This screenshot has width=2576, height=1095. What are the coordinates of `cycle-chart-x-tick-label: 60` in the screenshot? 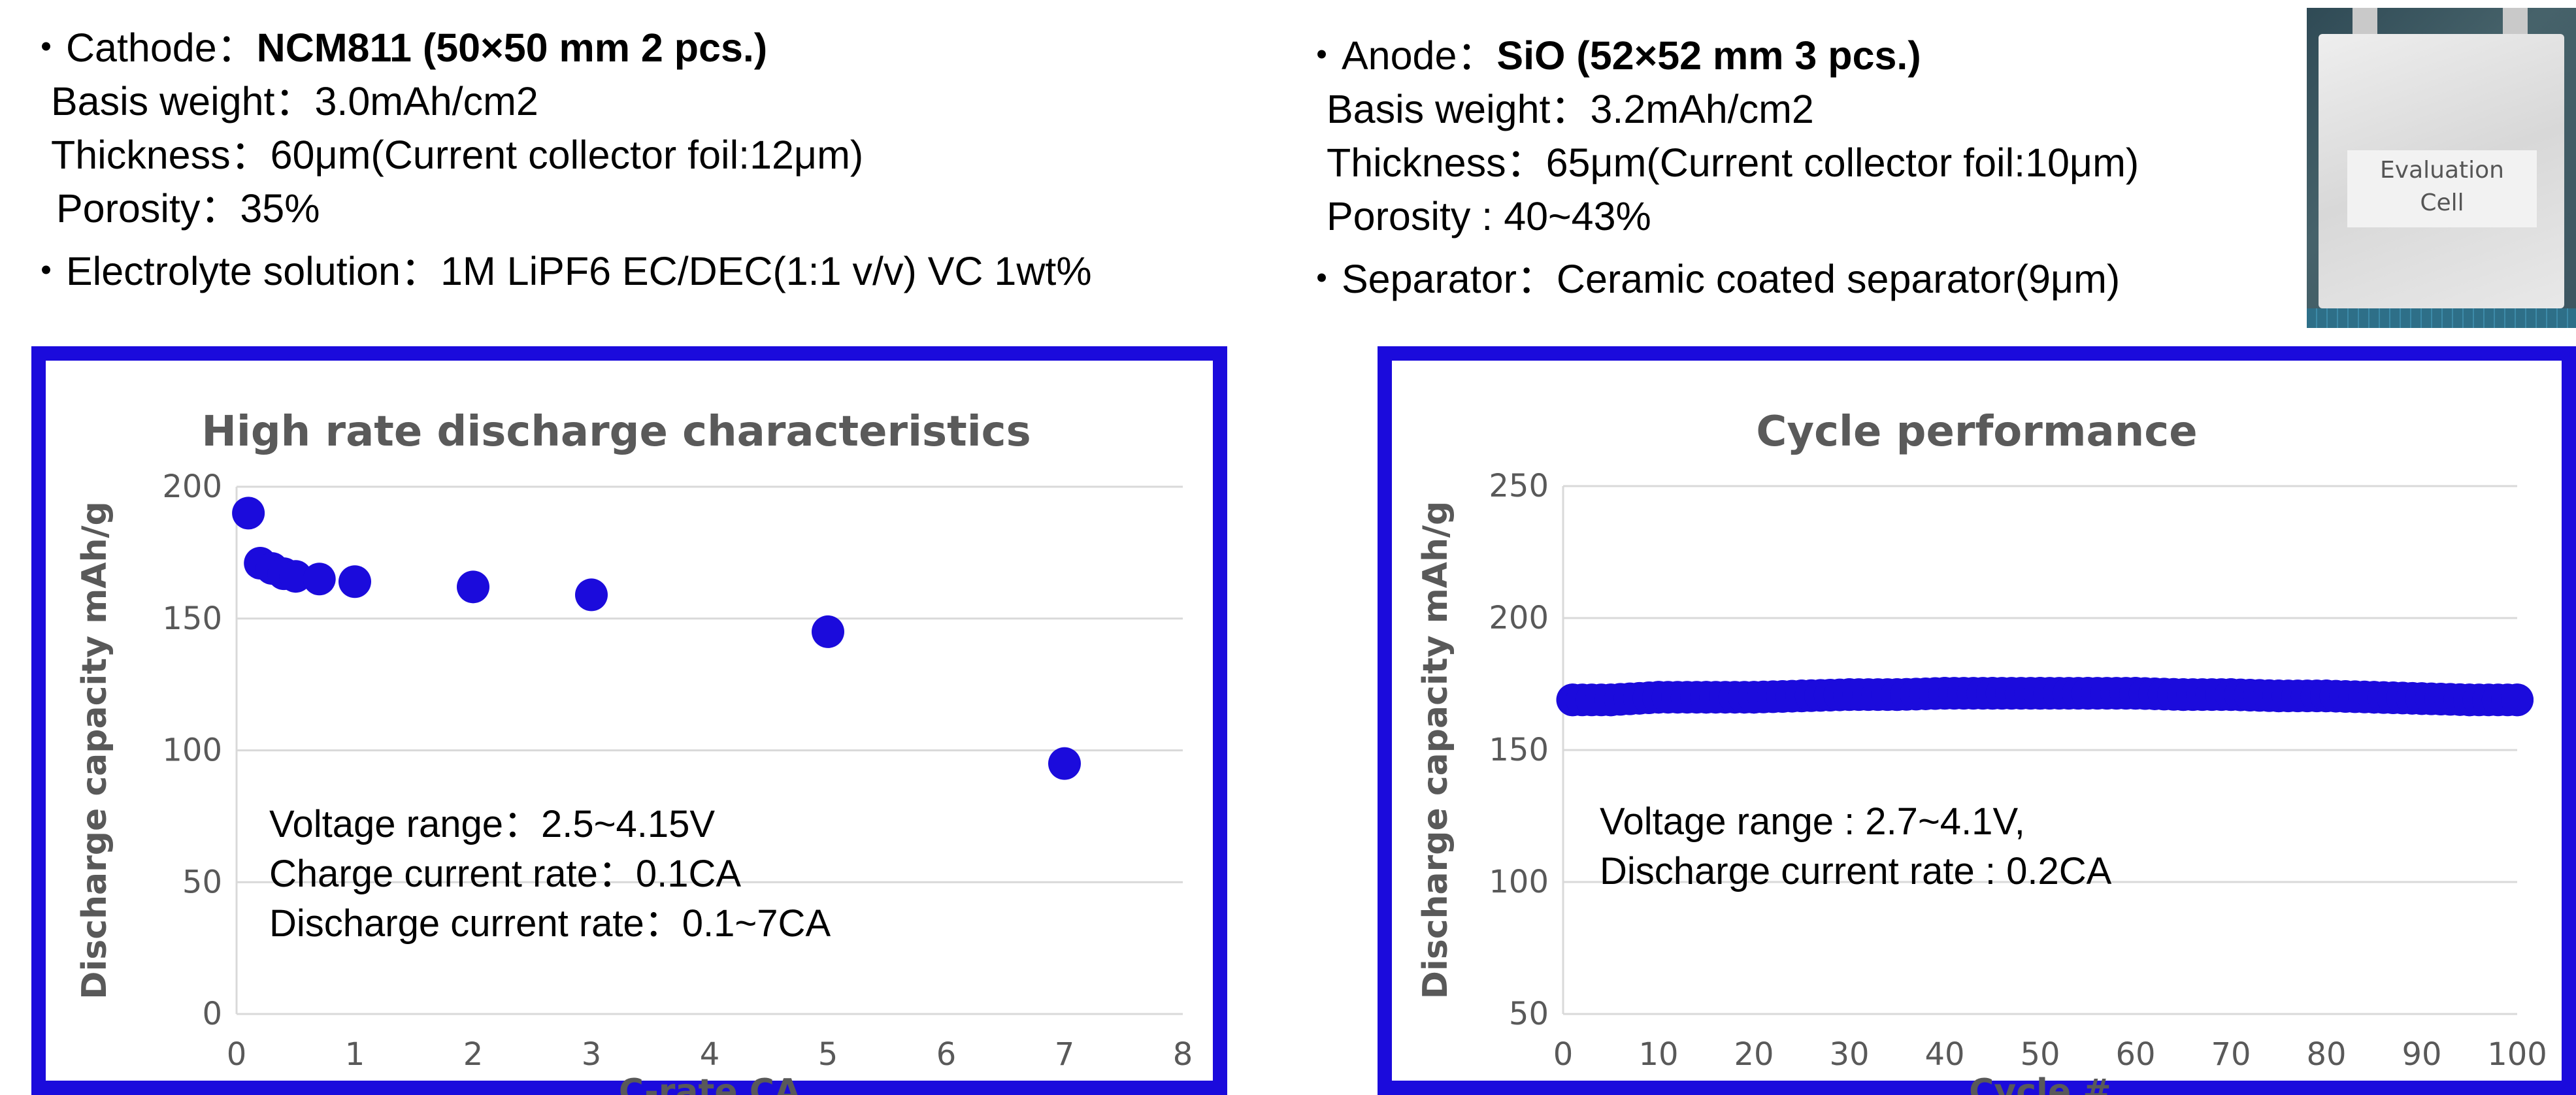 It's located at (2135, 1055).